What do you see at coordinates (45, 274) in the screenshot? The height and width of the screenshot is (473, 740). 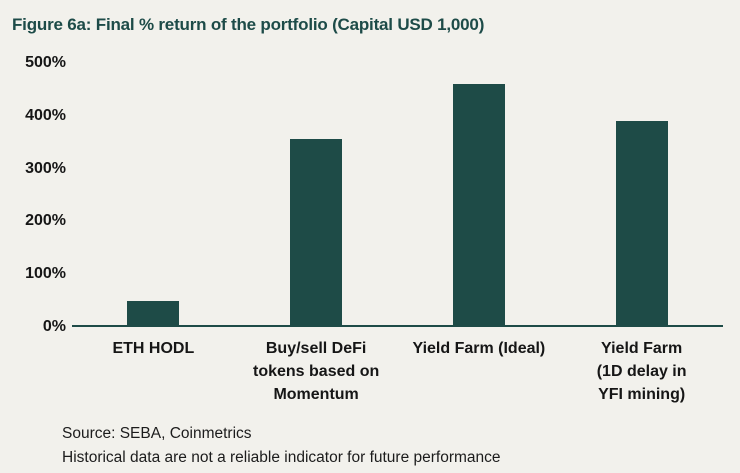 I see `y-tick-label-100: 100%` at bounding box center [45, 274].